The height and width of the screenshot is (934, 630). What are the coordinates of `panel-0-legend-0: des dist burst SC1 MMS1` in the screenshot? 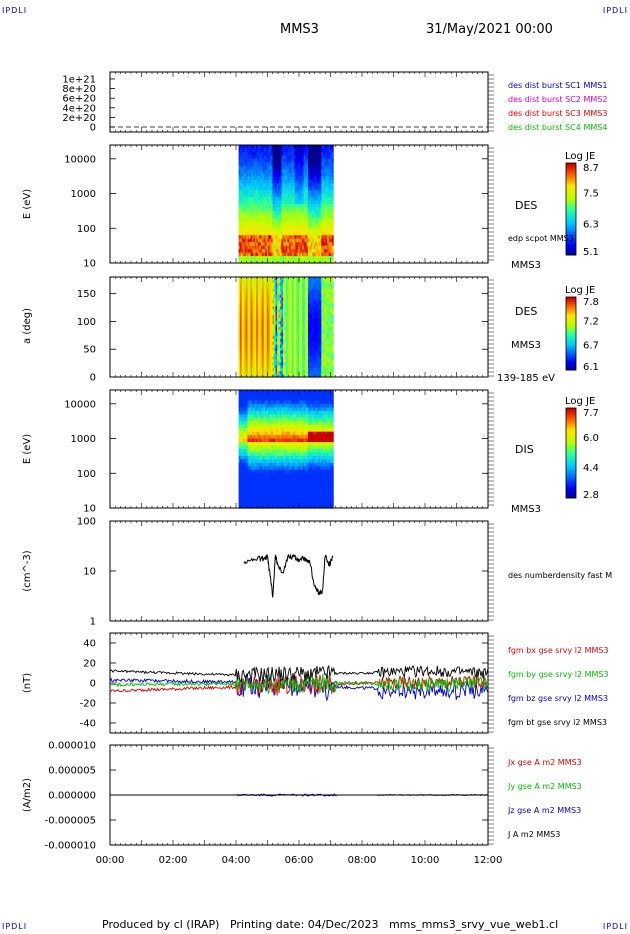 It's located at (557, 85).